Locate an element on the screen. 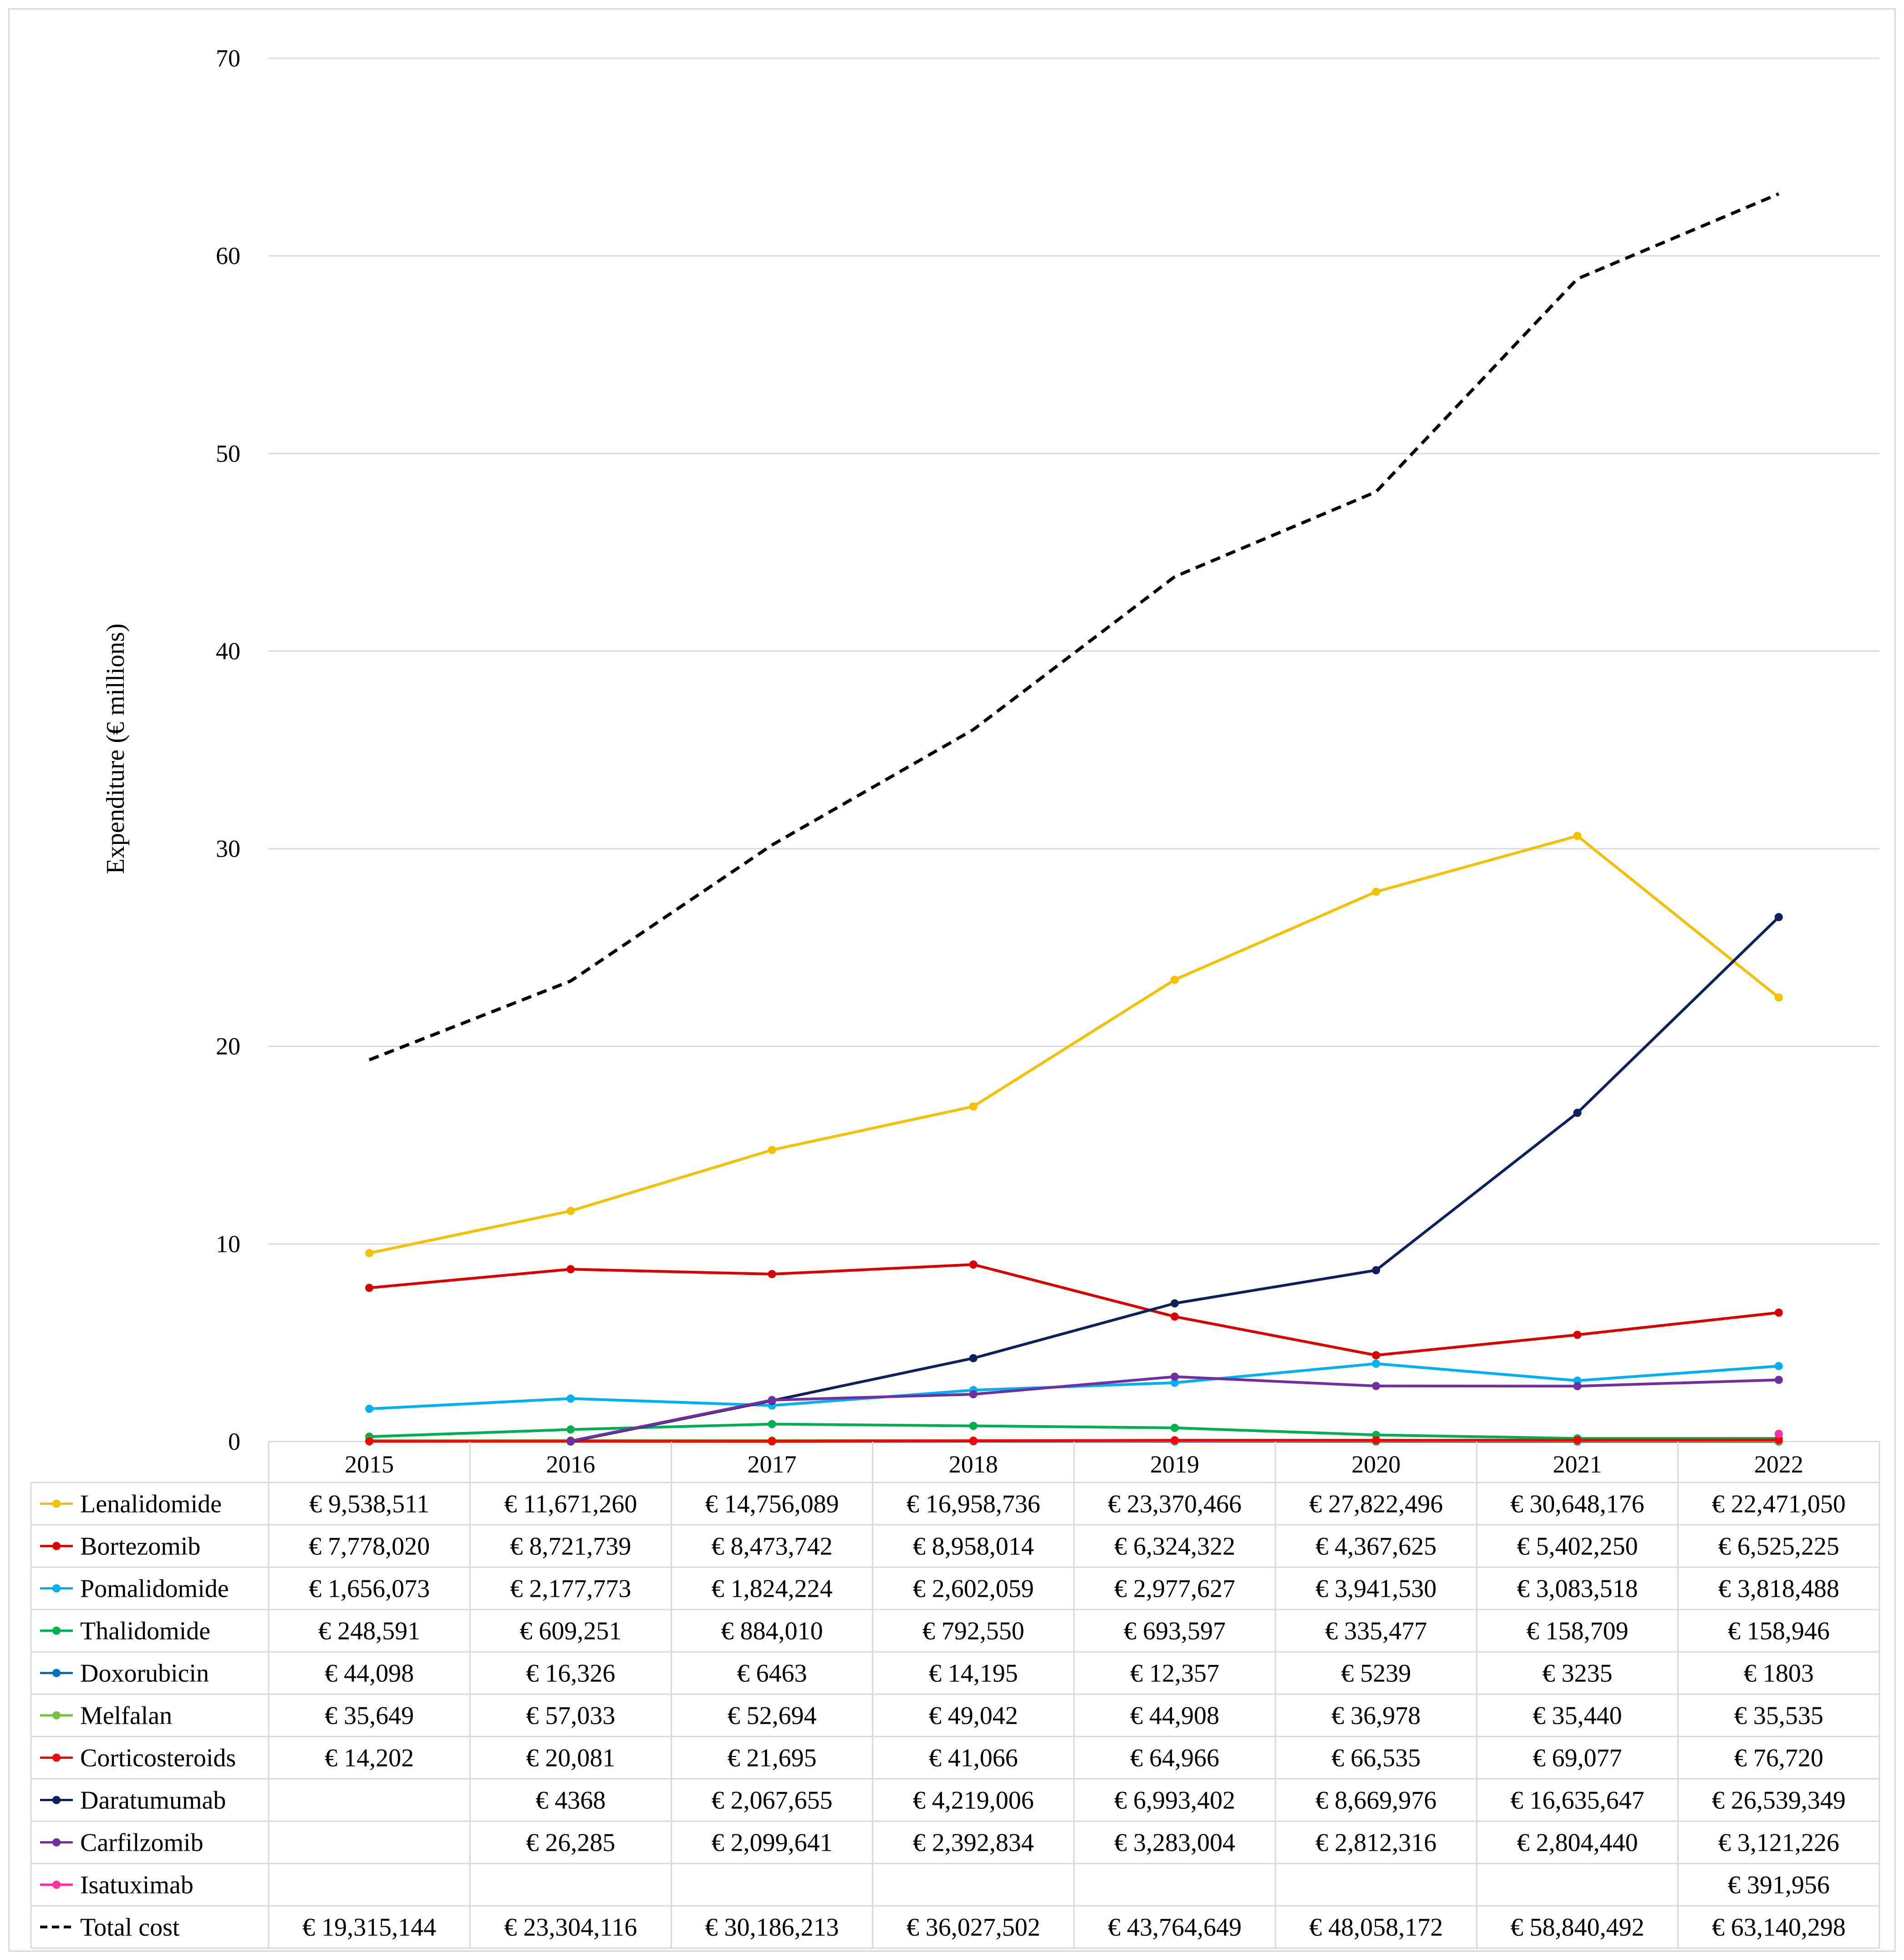  y-tick-20: 20 is located at coordinates (228, 1046).